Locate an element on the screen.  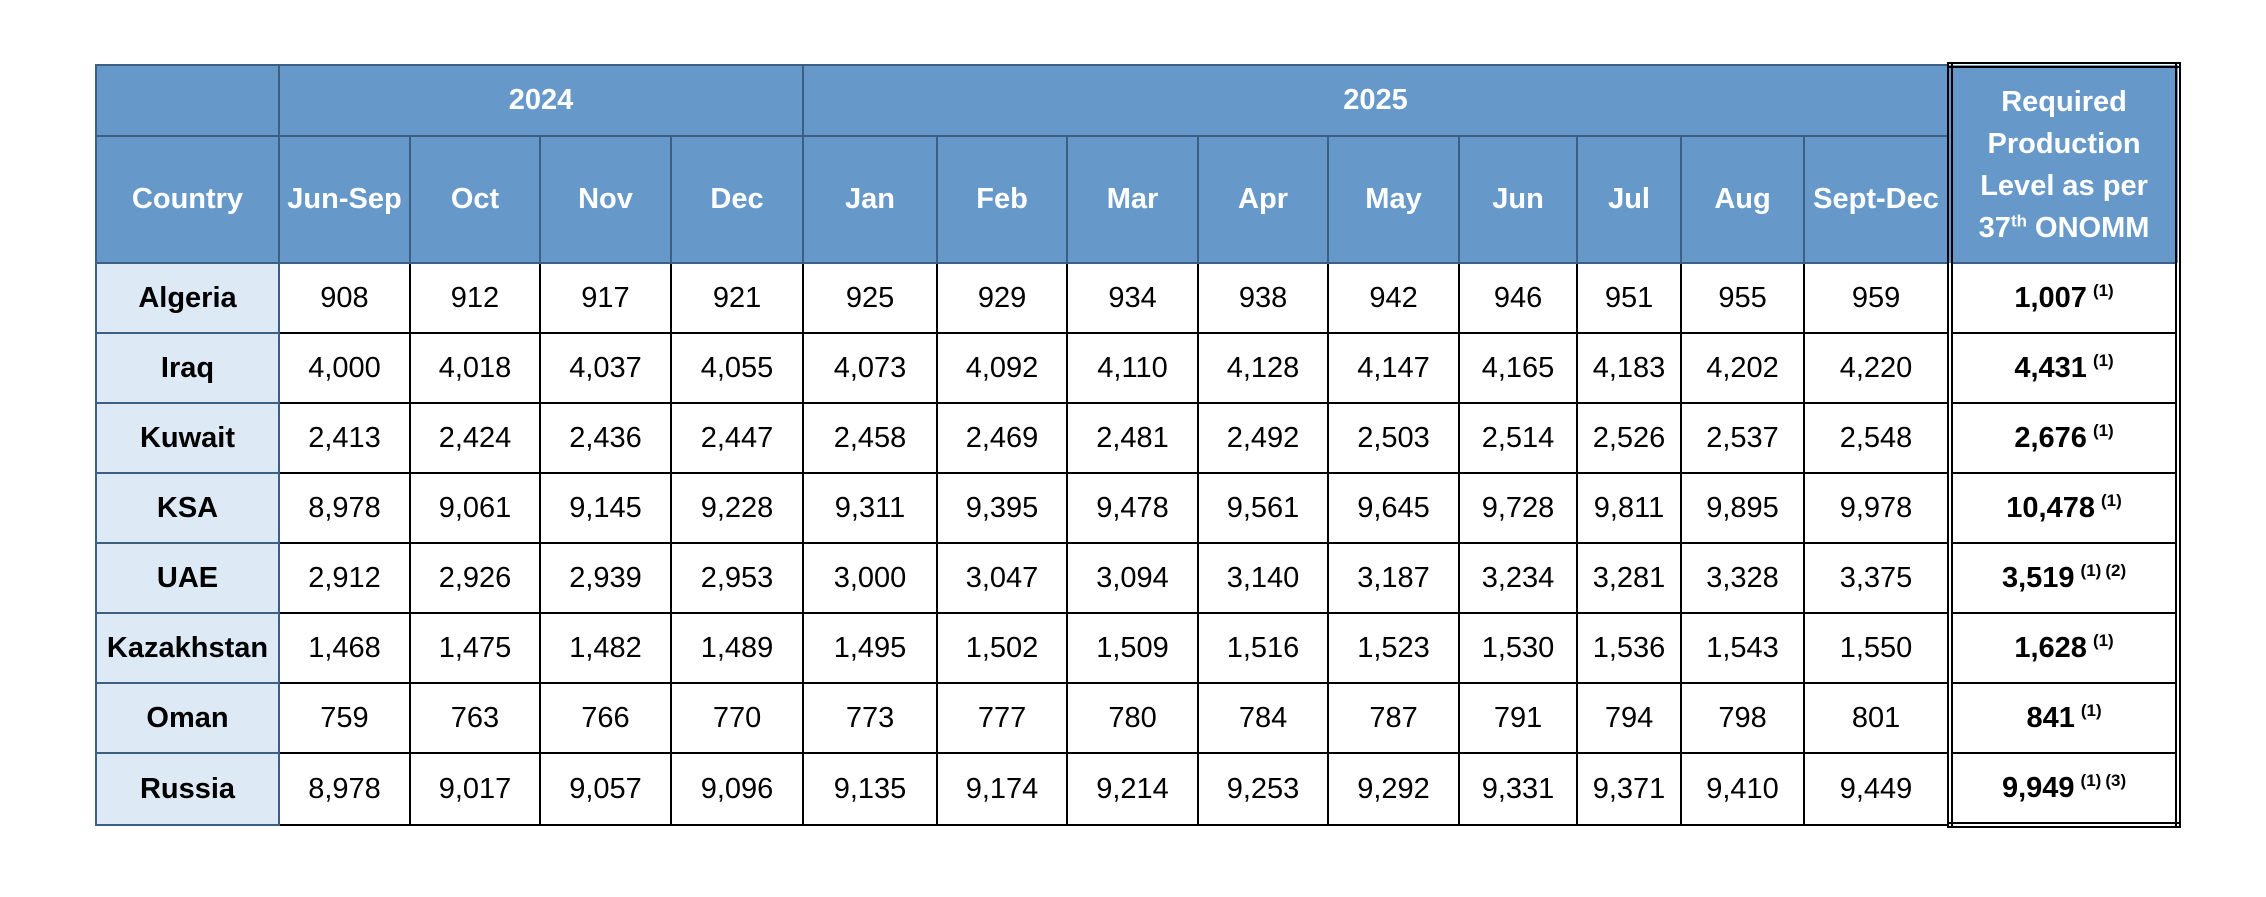
value-cell: 2,458 is located at coordinates (870, 438).